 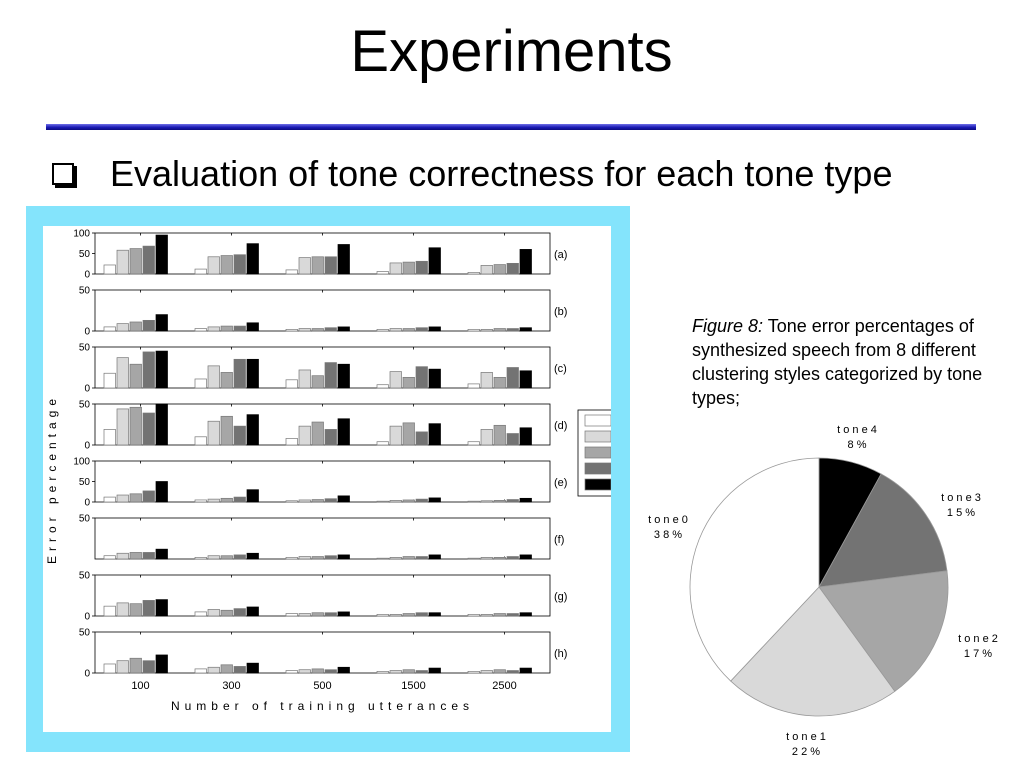 I want to click on bar-d-1500-s2, so click(x=408, y=434).